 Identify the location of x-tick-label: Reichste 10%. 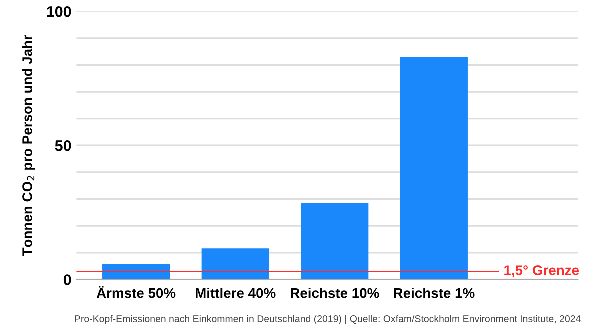
(335, 293).